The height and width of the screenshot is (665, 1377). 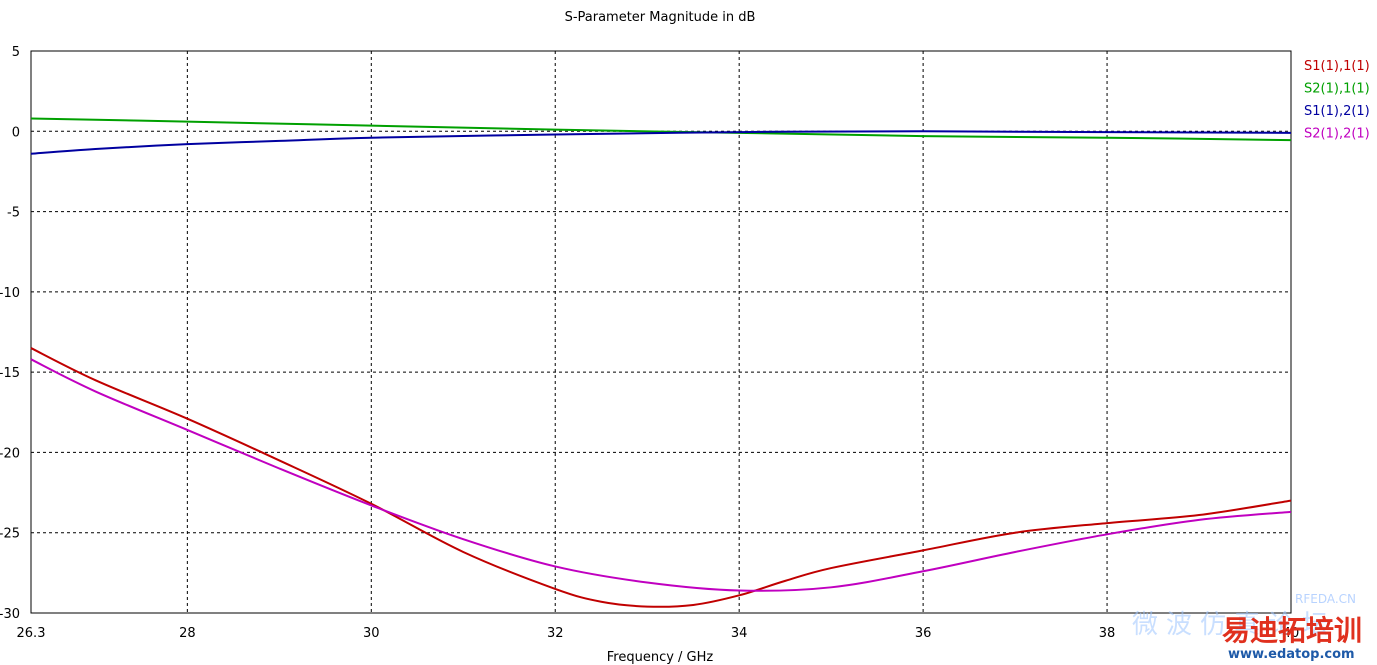 I want to click on watermark: RFEDA.CN 微波仿真论坛, so click(x=1244, y=616).